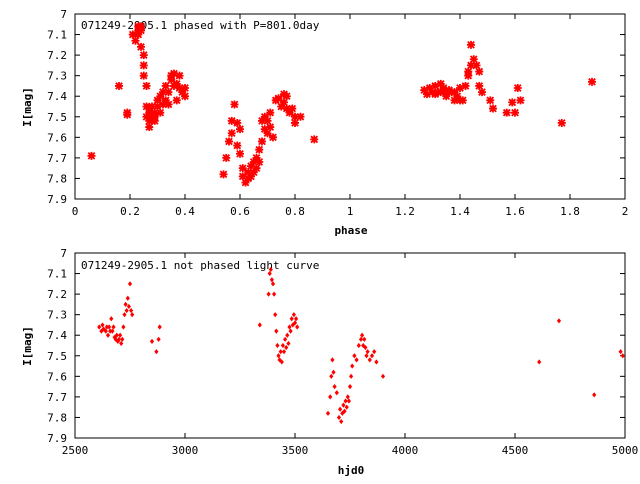 This screenshot has width=640, height=484. Describe the element at coordinates (405, 450) in the screenshot. I see `x-tick-label: 4000` at that location.